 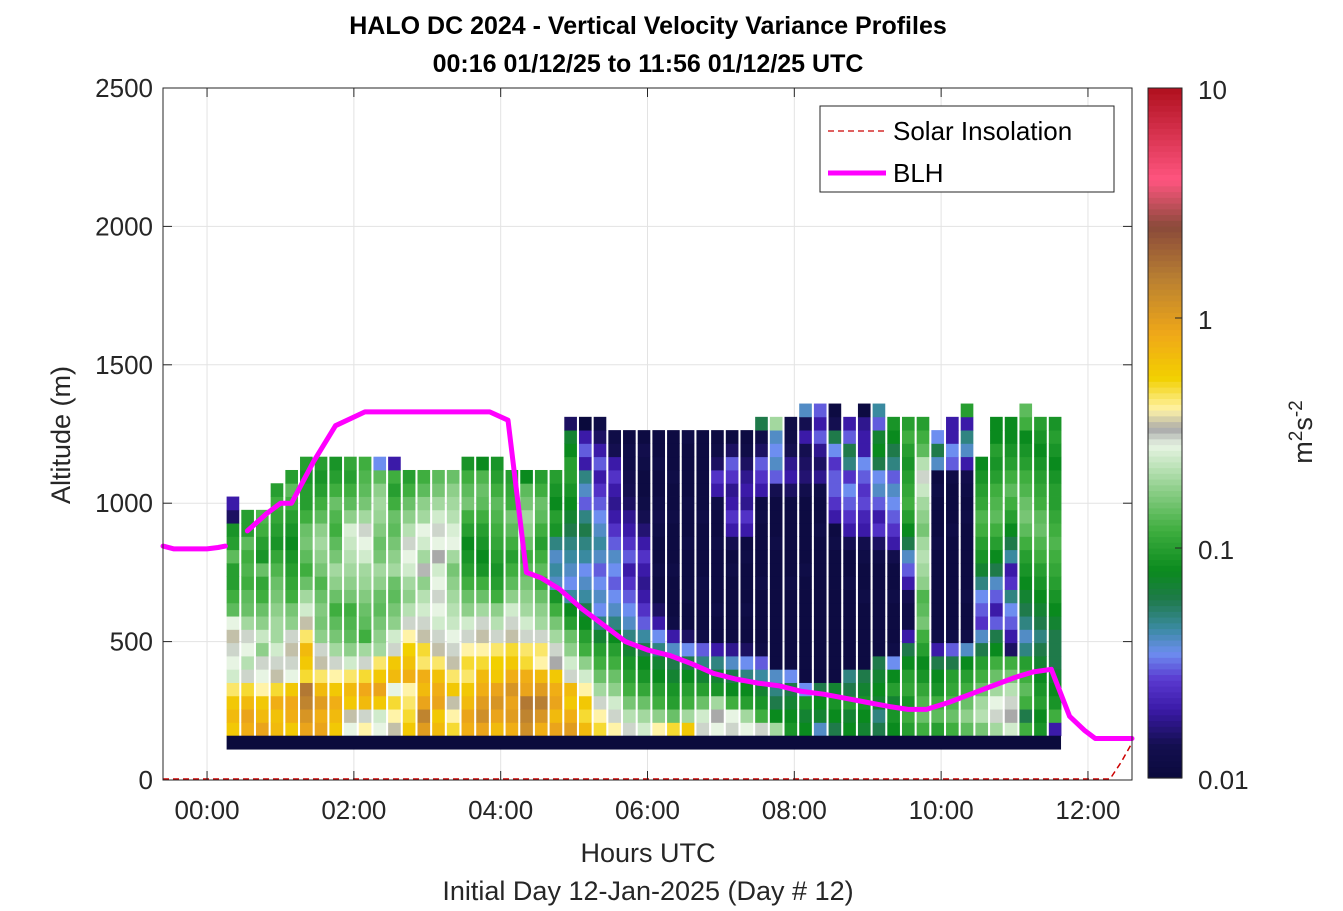 What do you see at coordinates (124, 503) in the screenshot?
I see `y-tick-label: 1000` at bounding box center [124, 503].